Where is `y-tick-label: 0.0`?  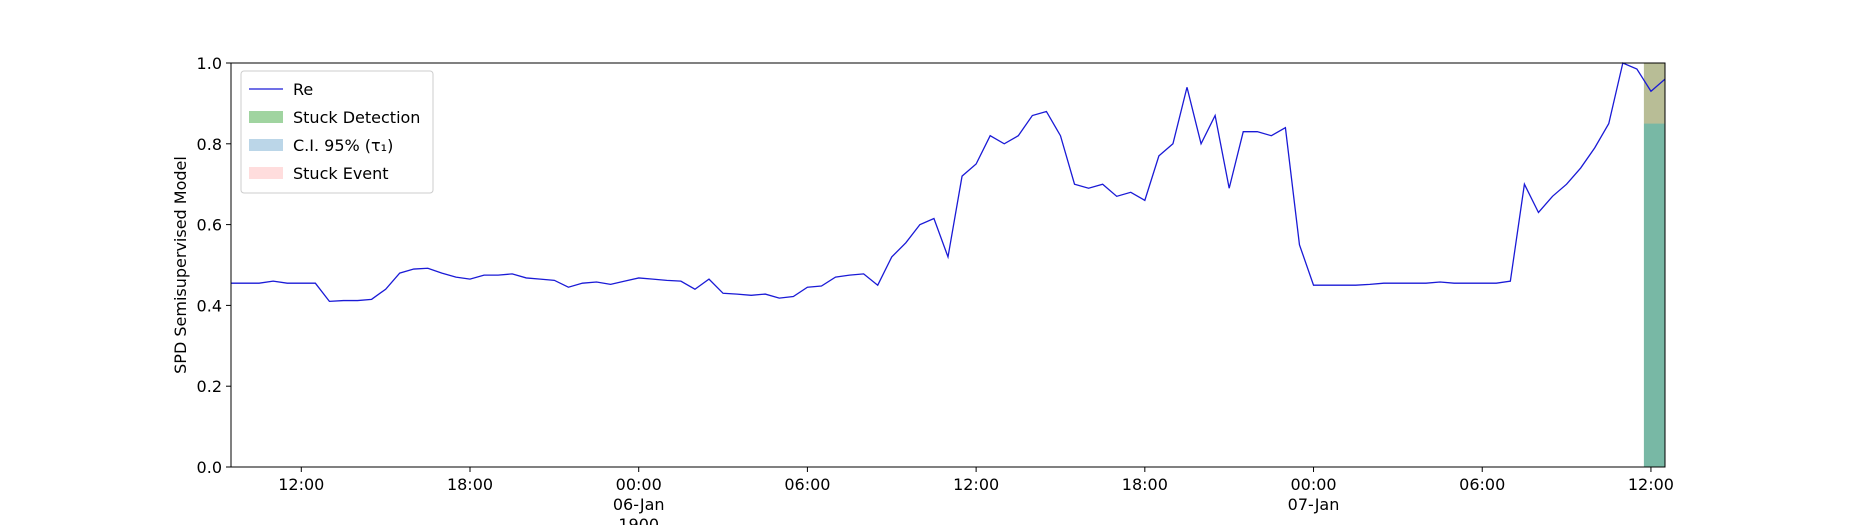 y-tick-label: 0.0 is located at coordinates (209, 467).